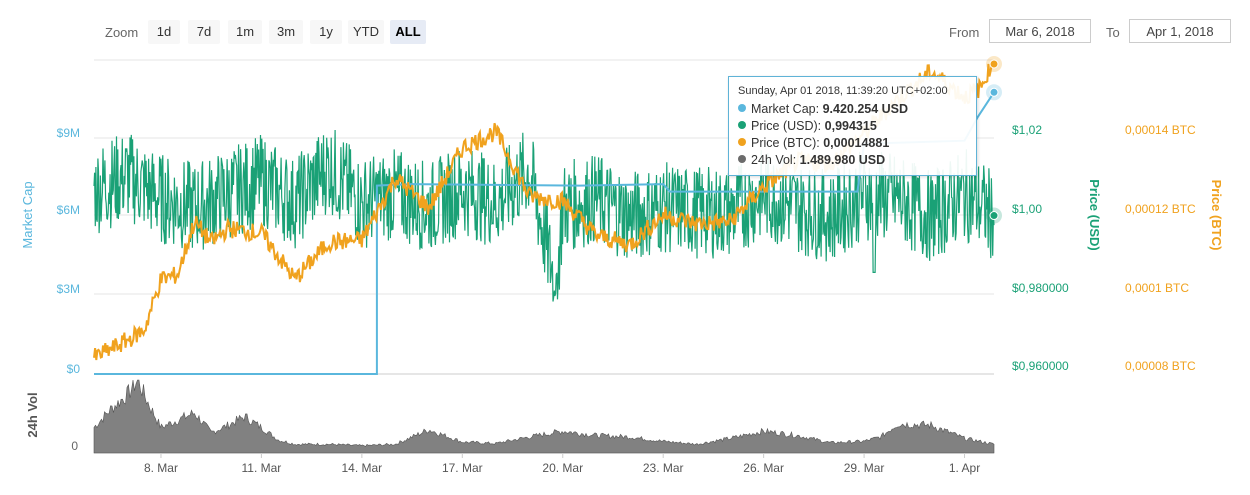  Describe the element at coordinates (68, 210) in the screenshot. I see `market-cap-tick-label: $6M` at that location.